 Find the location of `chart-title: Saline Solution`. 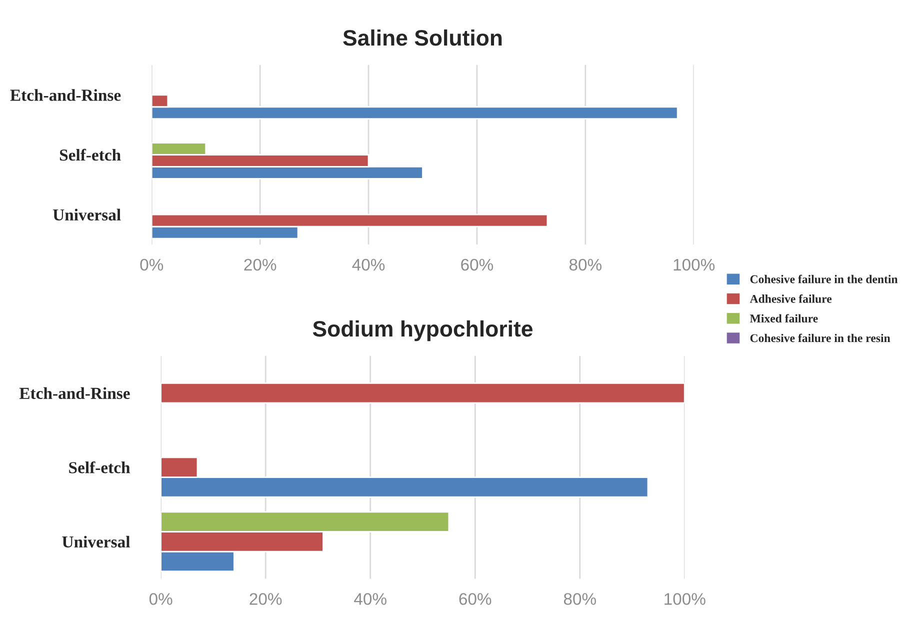

chart-title: Saline Solution is located at coordinates (422, 37).